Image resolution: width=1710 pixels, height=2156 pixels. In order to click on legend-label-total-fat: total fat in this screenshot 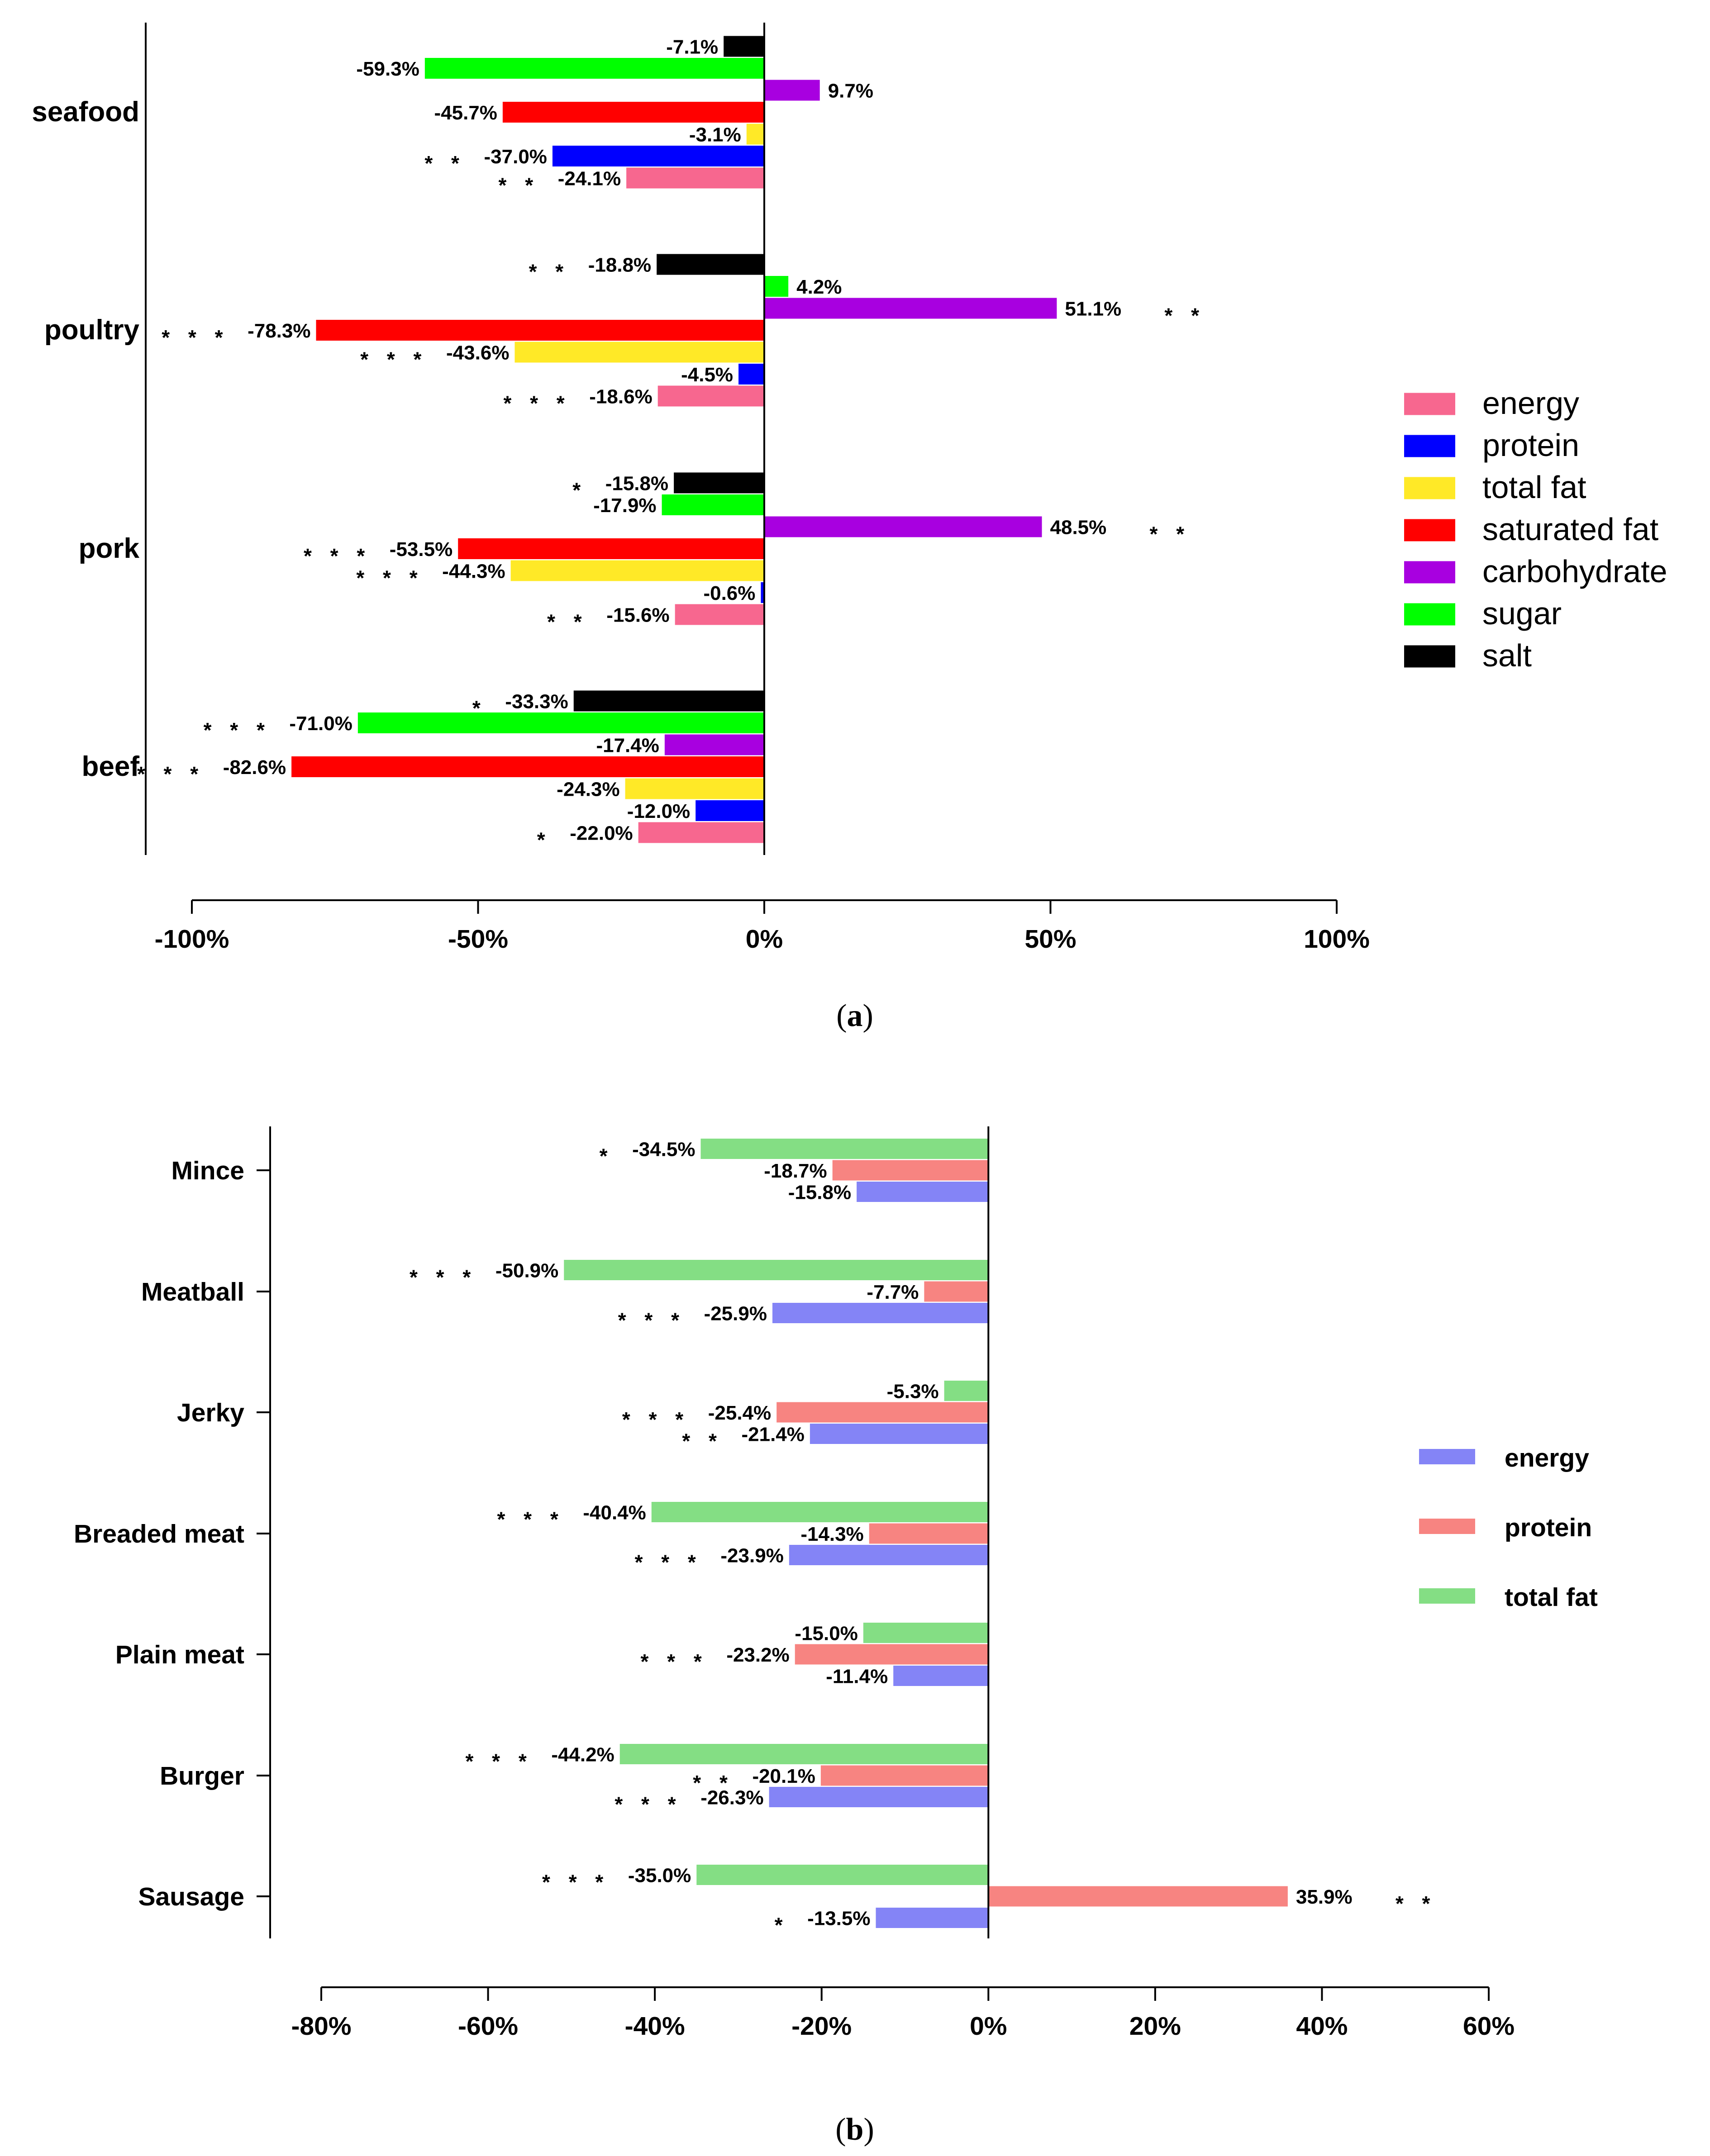, I will do `click(1551, 1597)`.